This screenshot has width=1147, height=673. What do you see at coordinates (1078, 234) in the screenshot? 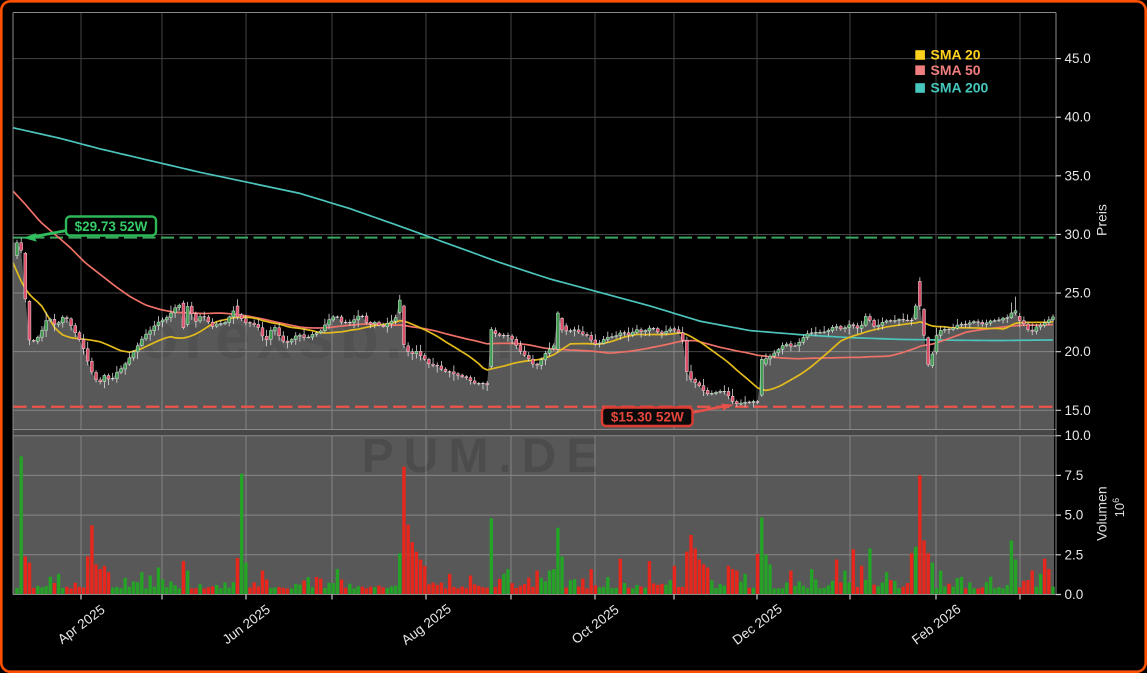
I see `svg-text: 30.0` at bounding box center [1078, 234].